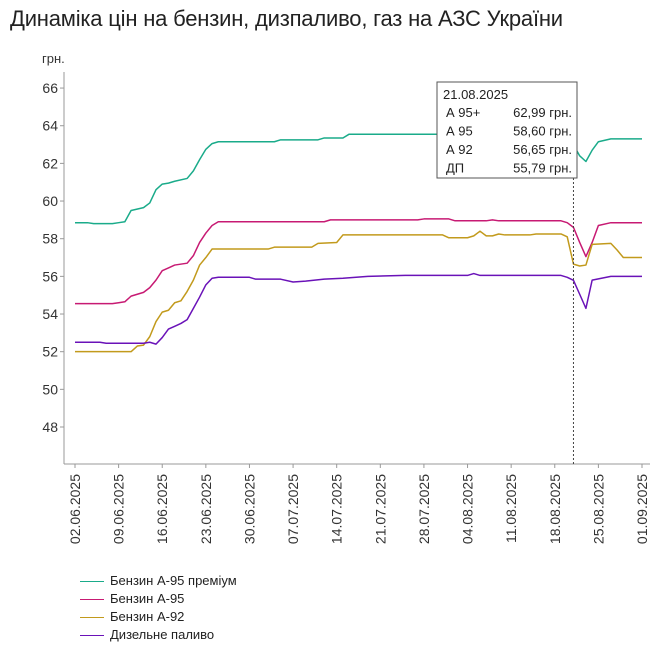 The width and height of the screenshot is (665, 651). What do you see at coordinates (555, 509) in the screenshot?
I see `x-tick-label: 18.08.2025` at bounding box center [555, 509].